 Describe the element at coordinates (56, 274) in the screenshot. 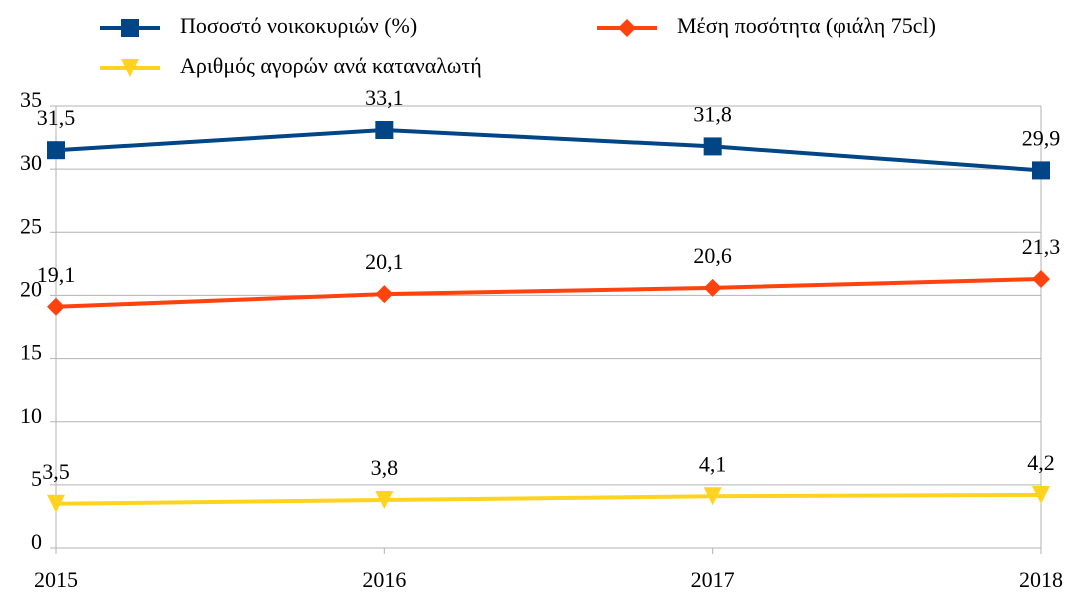

I see `data-label: 19,1` at that location.